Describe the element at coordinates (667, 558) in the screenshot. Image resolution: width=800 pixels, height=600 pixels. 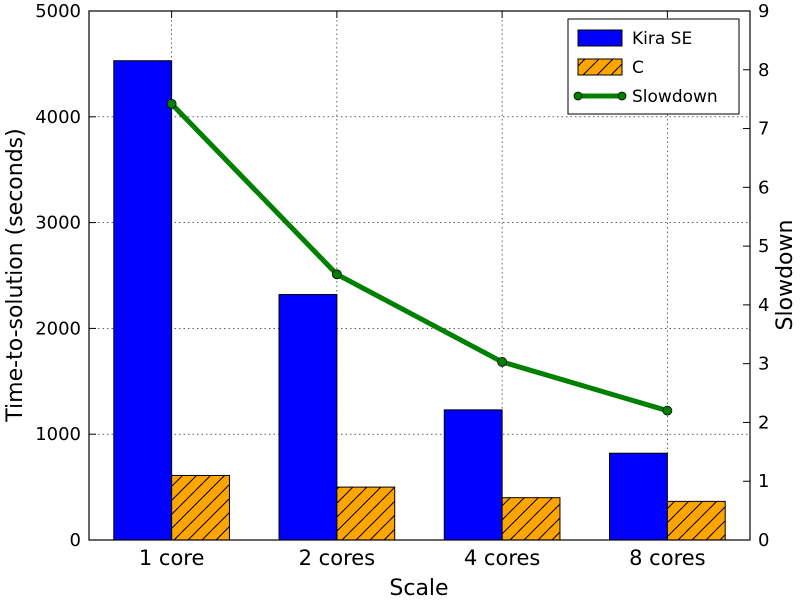
I see `x-tick-label-3: 8 cores` at that location.